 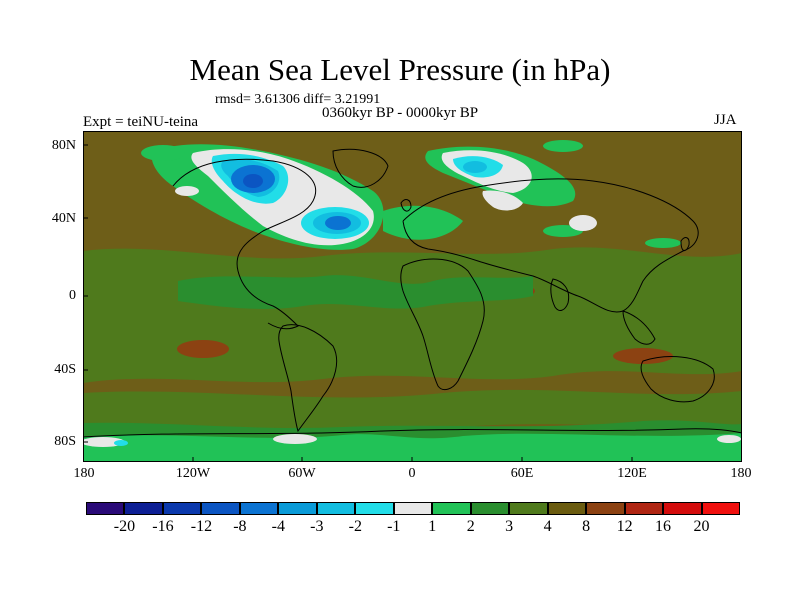 I want to click on lon-label: 120E, so click(x=632, y=473).